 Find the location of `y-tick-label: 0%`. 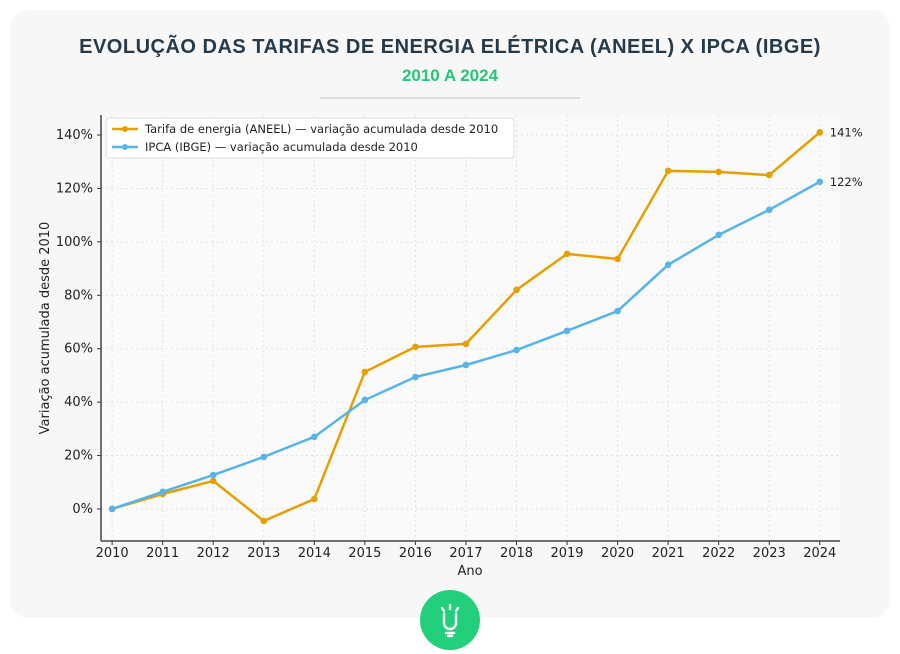

y-tick-label: 0% is located at coordinates (82, 509).